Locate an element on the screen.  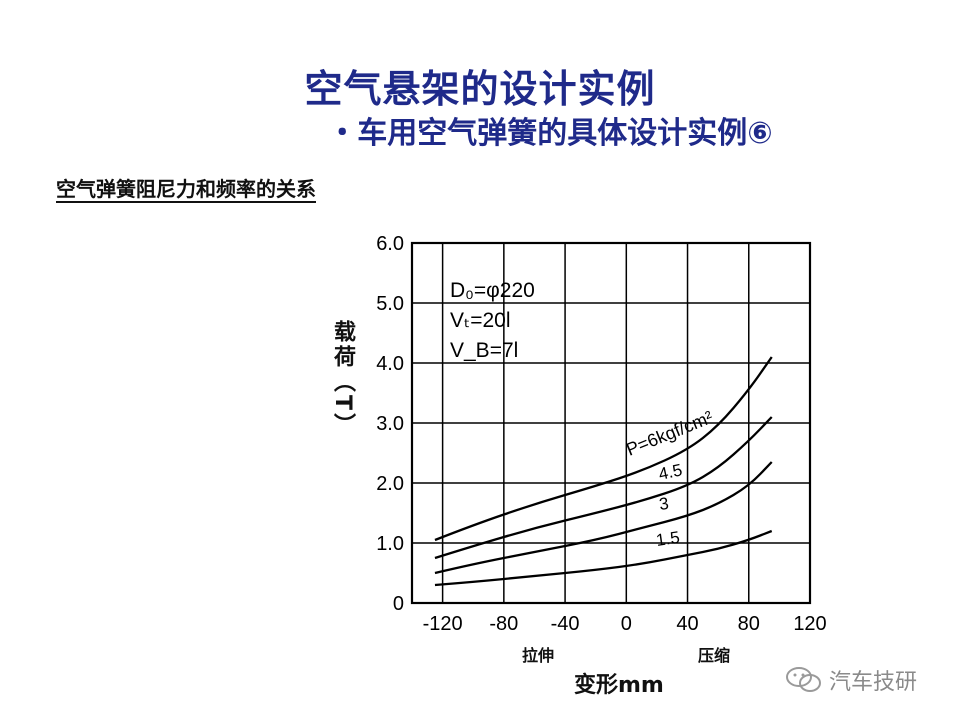
x-caption-tension: 拉伸 is located at coordinates (538, 655).